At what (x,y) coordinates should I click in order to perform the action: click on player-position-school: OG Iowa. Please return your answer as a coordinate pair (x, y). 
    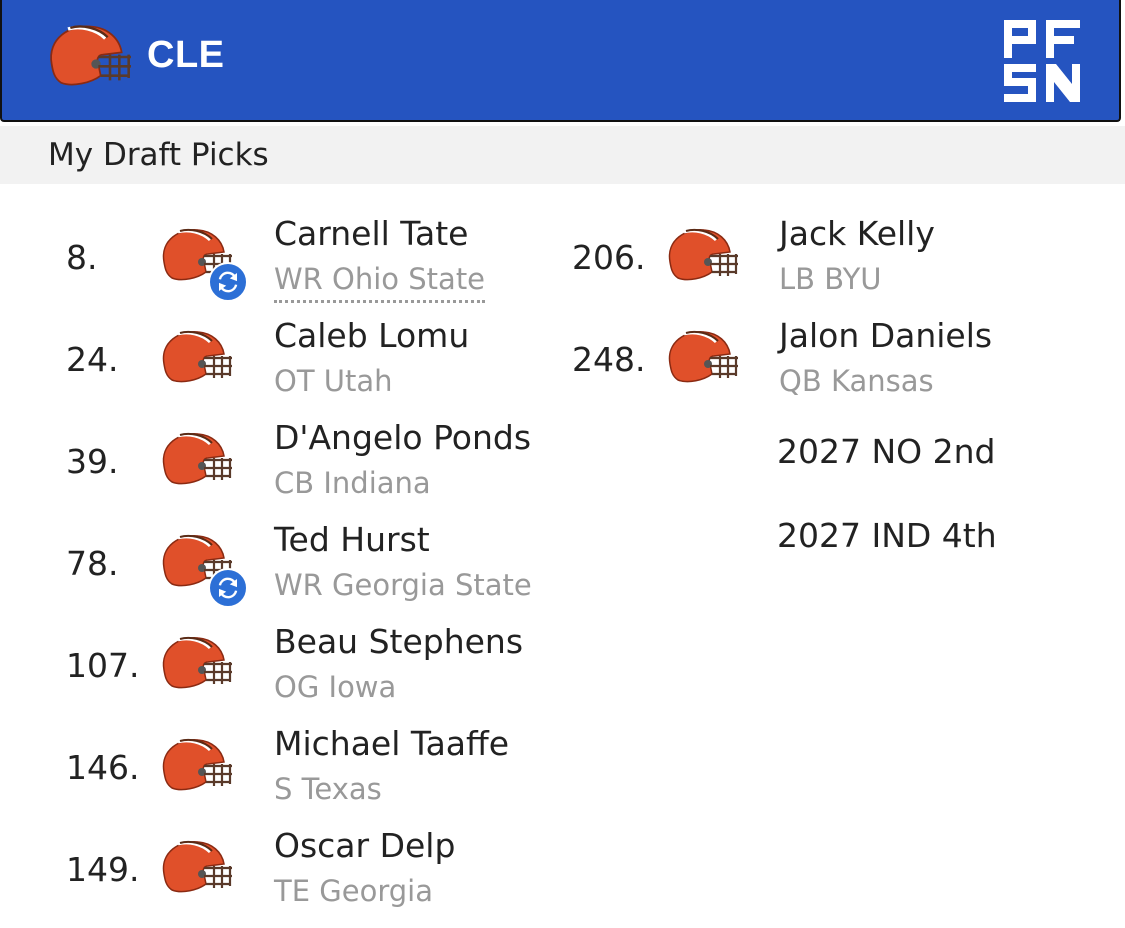
    Looking at the image, I should click on (335, 687).